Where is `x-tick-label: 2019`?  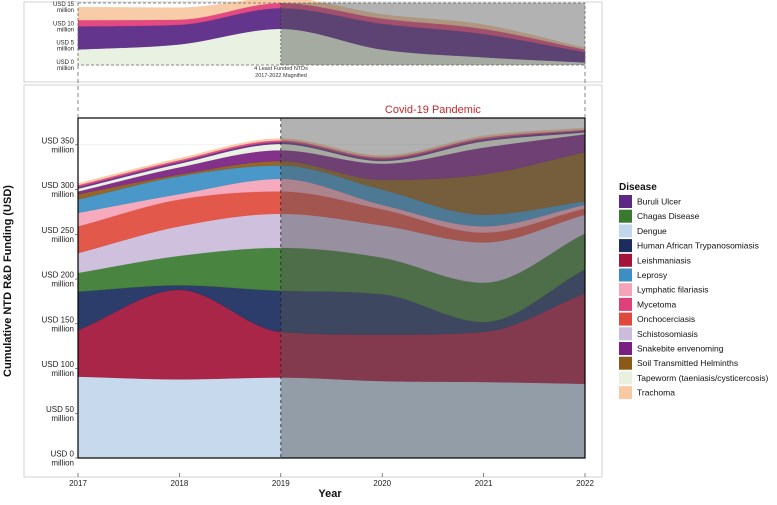
x-tick-label: 2019 is located at coordinates (281, 483).